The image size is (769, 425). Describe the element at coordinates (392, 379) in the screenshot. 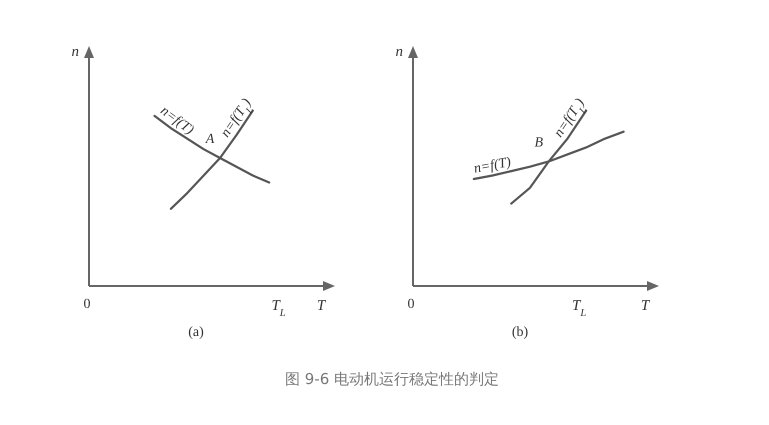

I see `caption: 图 9-6 电动机运行稳定性的判定` at that location.